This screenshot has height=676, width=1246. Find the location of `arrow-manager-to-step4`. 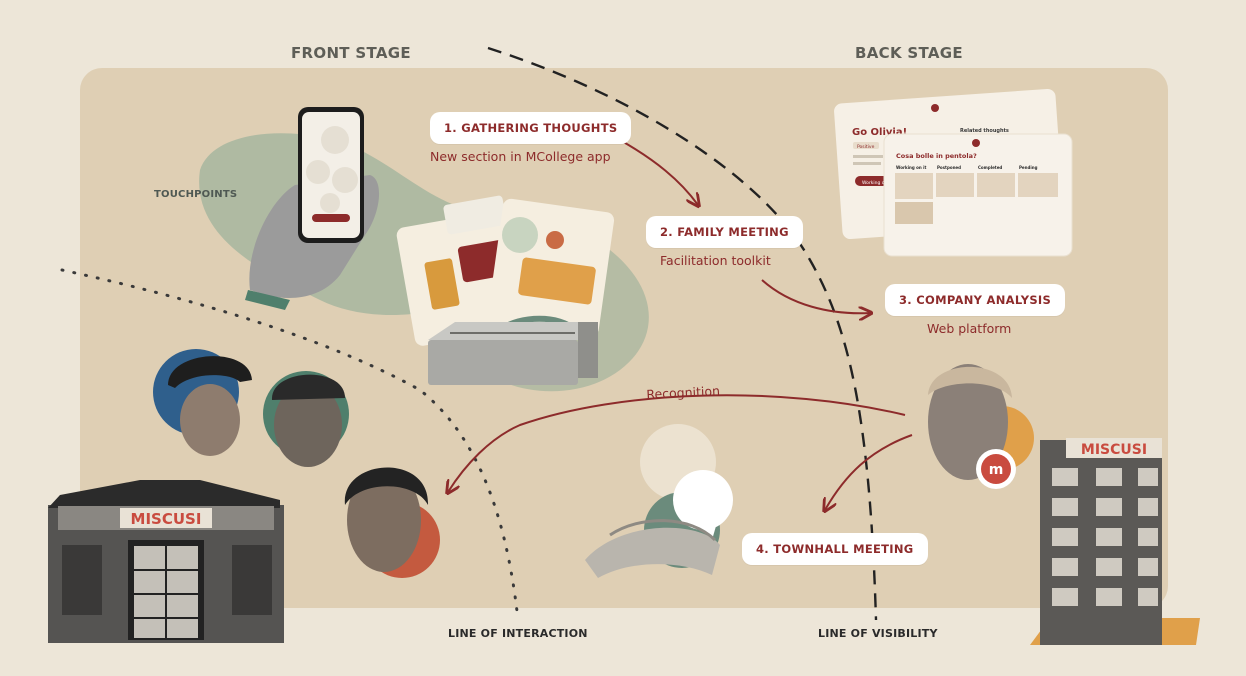

arrow-manager-to-step4 is located at coordinates (869, 472).